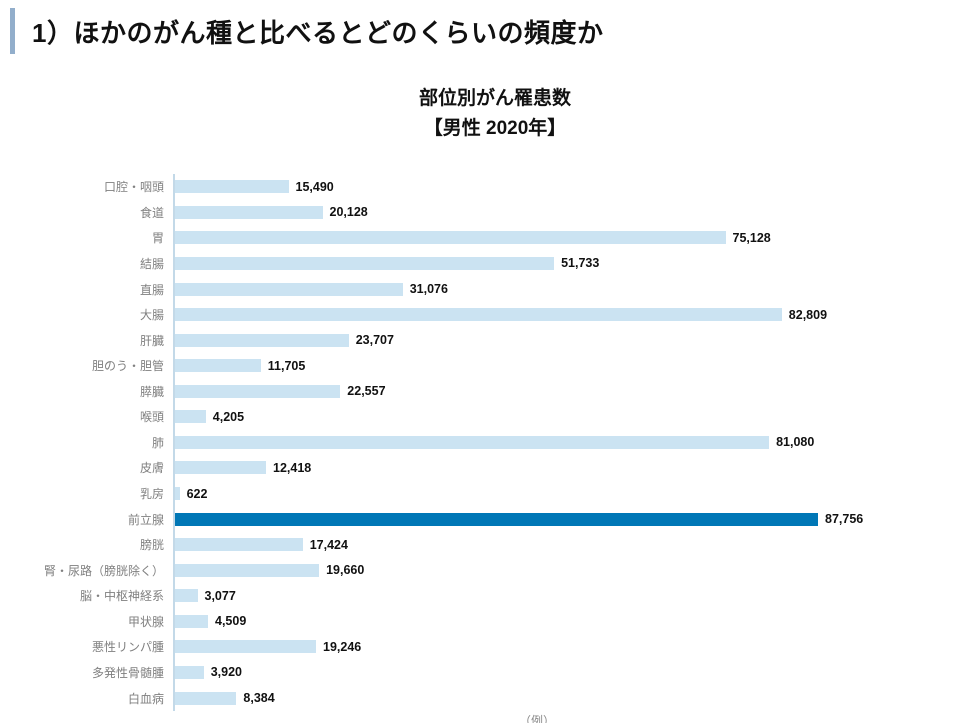  I want to click on bar-track: 4,509, so click(564, 621).